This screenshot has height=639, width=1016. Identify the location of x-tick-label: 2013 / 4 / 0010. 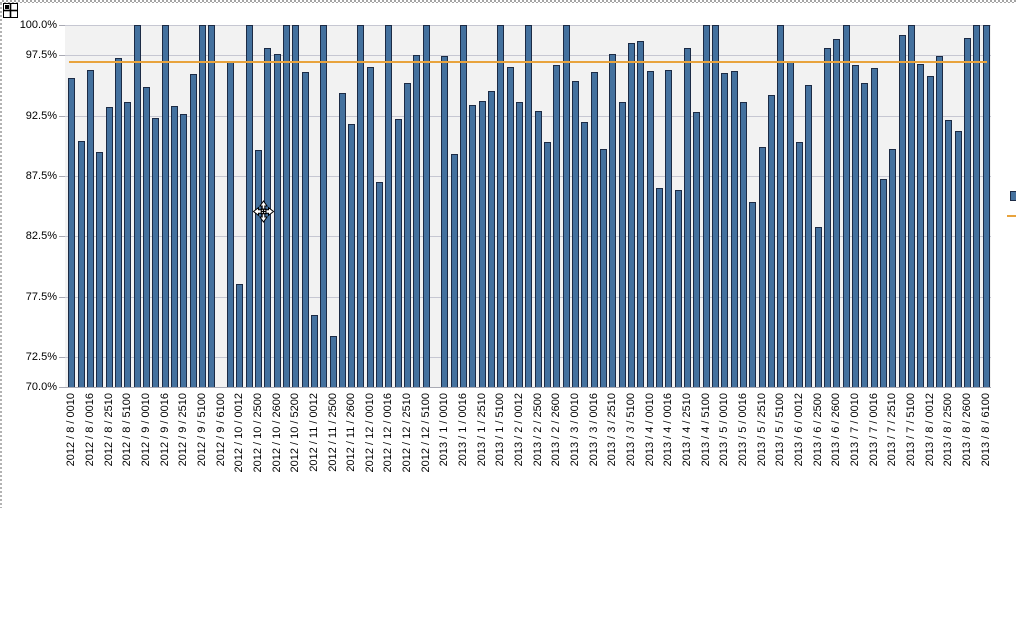
(649, 430).